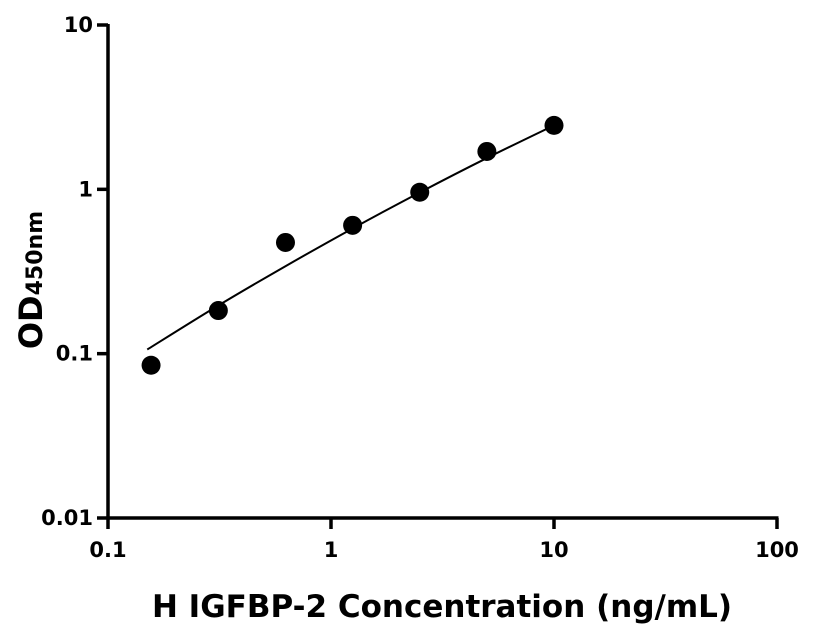 The width and height of the screenshot is (816, 640). What do you see at coordinates (107, 550) in the screenshot?
I see `x-tick-label: 0.1` at bounding box center [107, 550].